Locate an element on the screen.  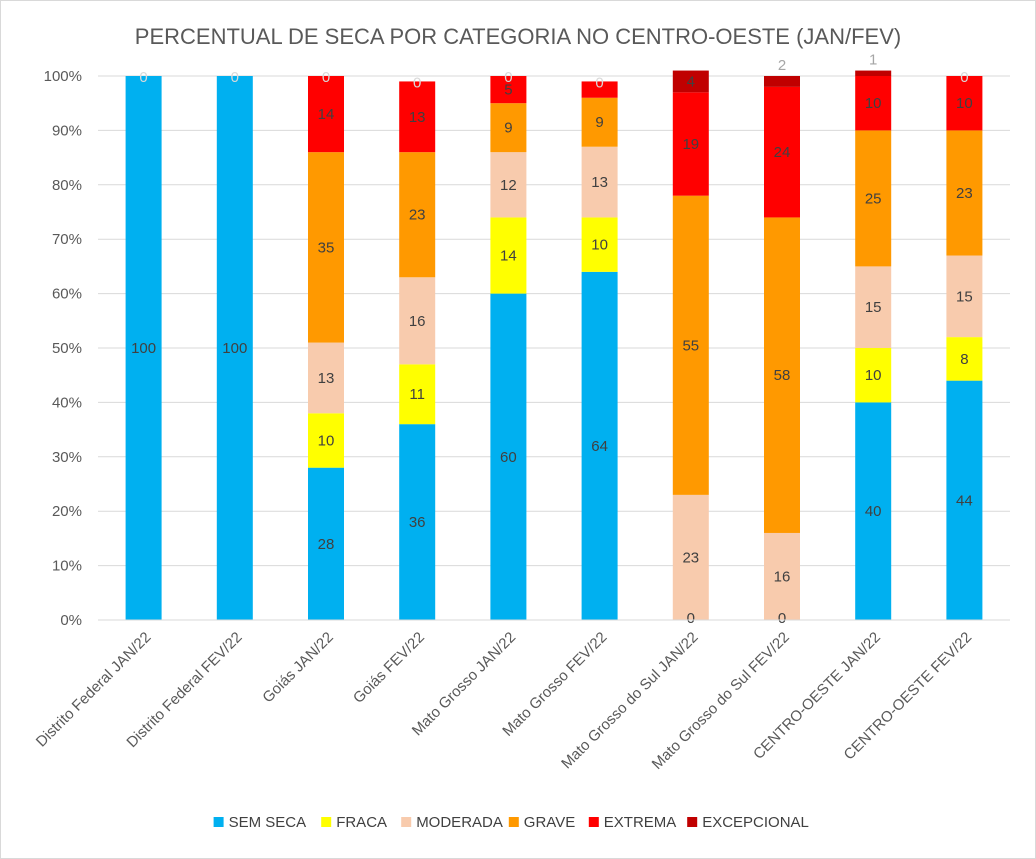
data-label: 35 is located at coordinates (326, 247).